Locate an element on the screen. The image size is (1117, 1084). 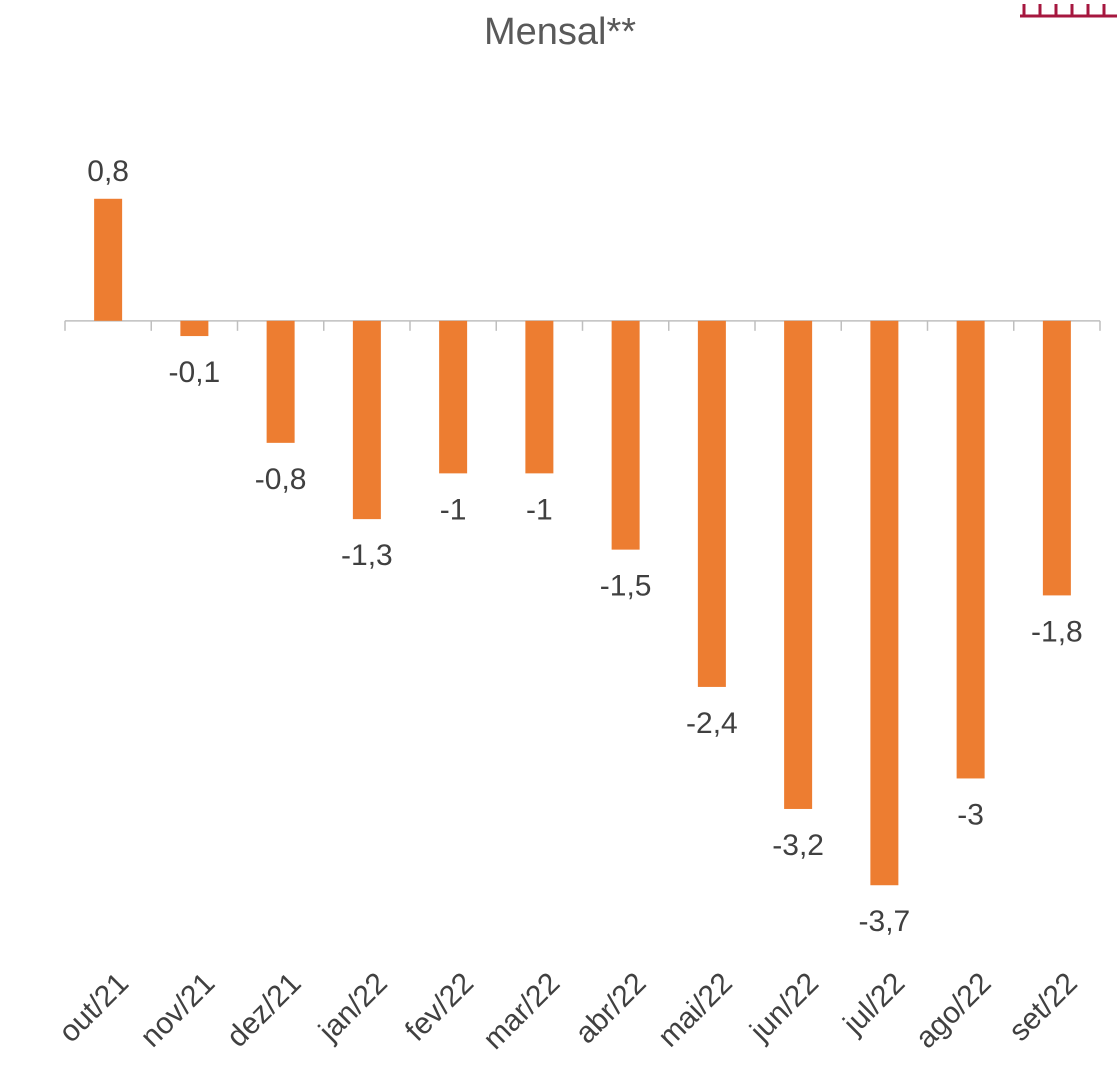
x-tick-label: jul/22 is located at coordinates (874, 1004).